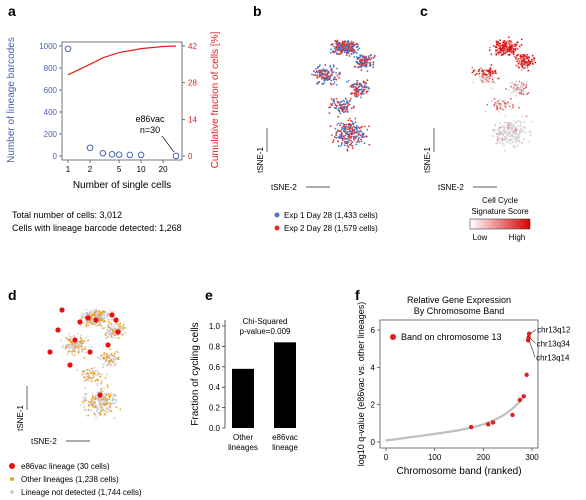 This screenshot has width=586, height=500. What do you see at coordinates (264, 385) in the screenshot?
I see `panel-e-bars` at bounding box center [264, 385].